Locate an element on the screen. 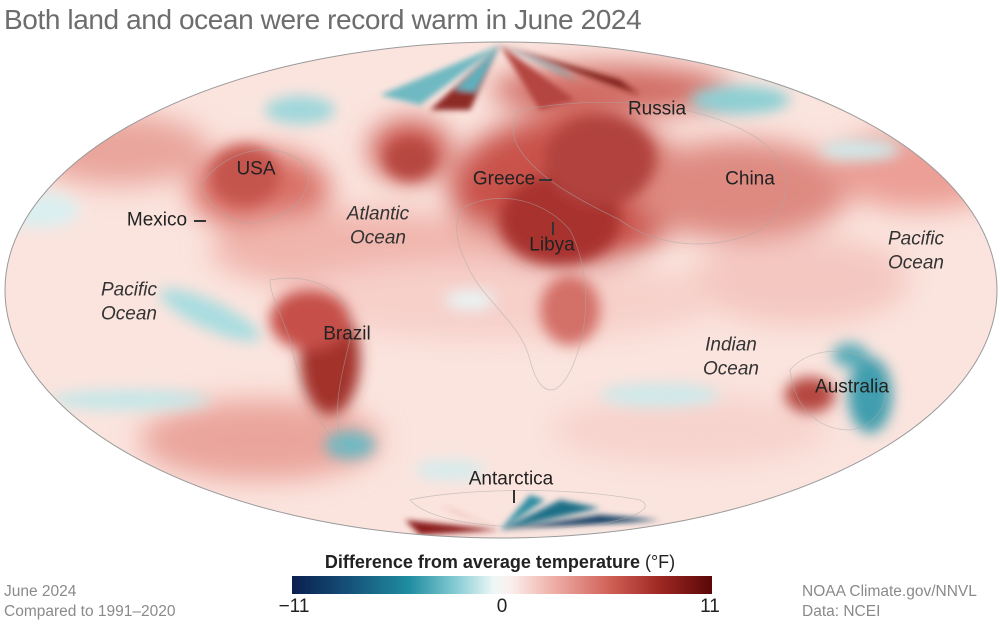 The height and width of the screenshot is (626, 1000). label-china: China is located at coordinates (750, 179).